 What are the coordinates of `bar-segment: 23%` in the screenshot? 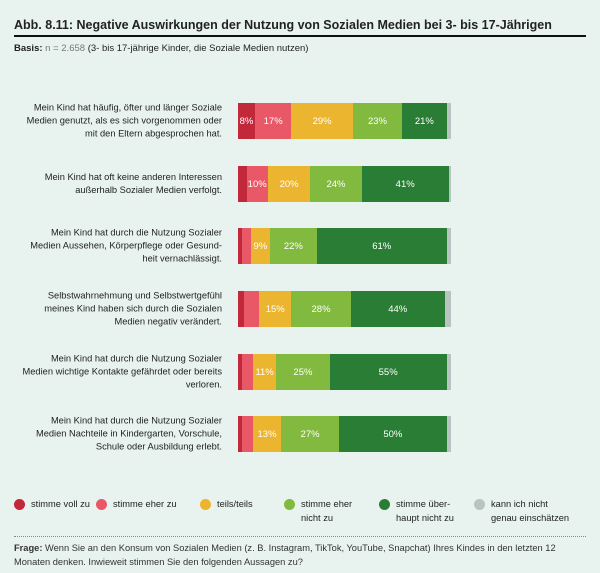 It's located at (377, 121).